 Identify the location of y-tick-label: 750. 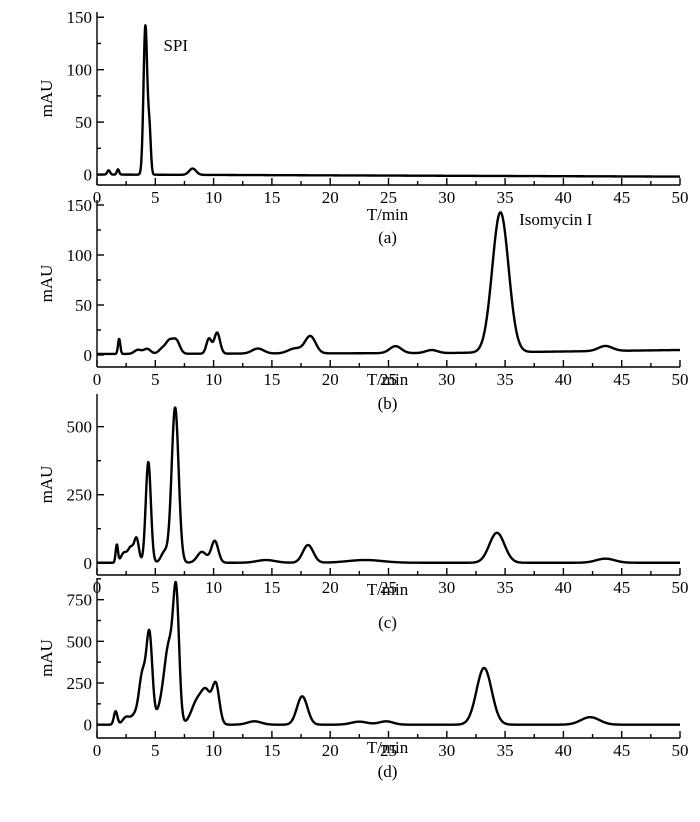
(80, 600).